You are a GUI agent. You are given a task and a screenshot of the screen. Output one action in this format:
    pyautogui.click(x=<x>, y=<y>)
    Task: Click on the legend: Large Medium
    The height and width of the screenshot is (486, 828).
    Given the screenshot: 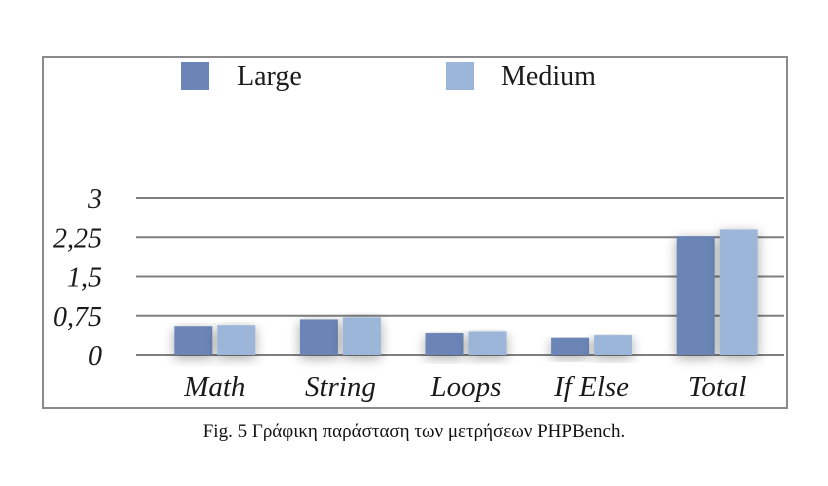 What is the action you would take?
    pyautogui.click(x=388, y=76)
    